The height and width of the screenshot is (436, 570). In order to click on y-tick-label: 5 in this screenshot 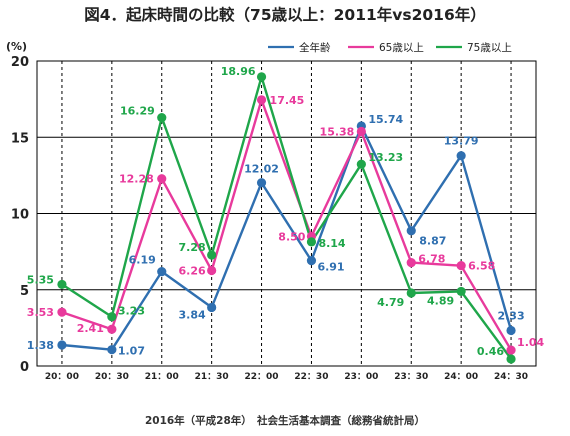, I will do `click(24, 291)`.